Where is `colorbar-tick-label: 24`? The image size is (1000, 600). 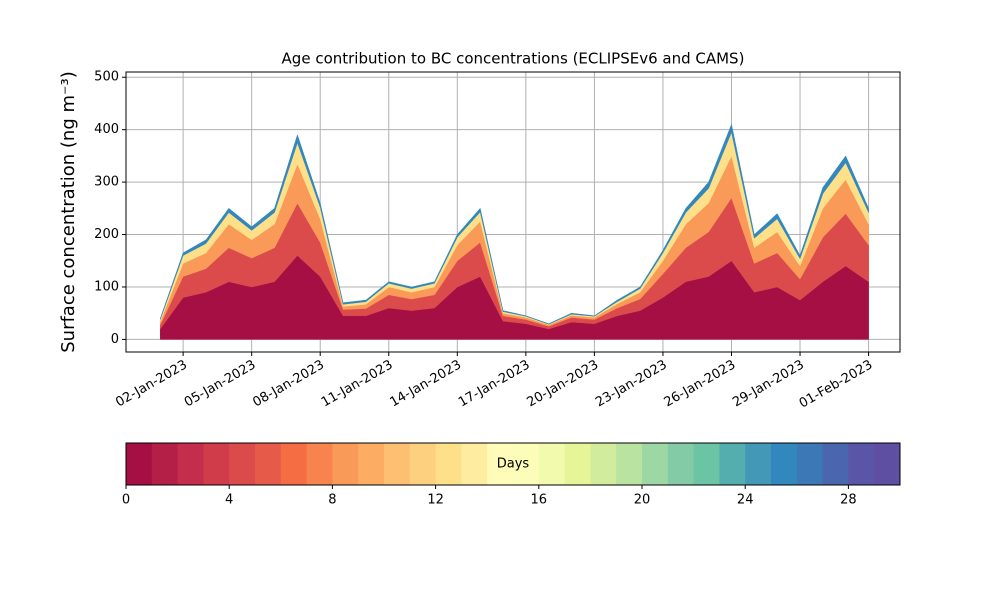
colorbar-tick-label: 24 is located at coordinates (745, 500).